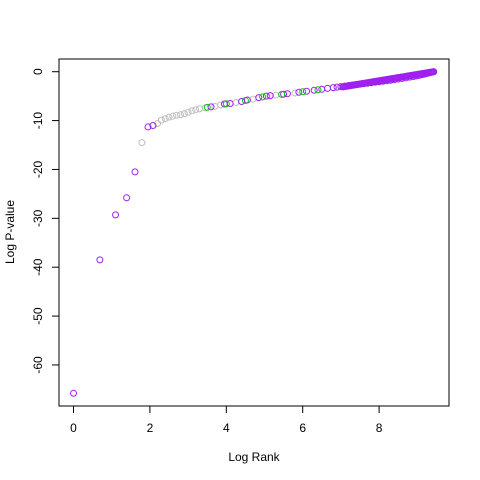 The width and height of the screenshot is (480, 480). Describe the element at coordinates (302, 428) in the screenshot. I see `x-tick-label: 6` at that location.